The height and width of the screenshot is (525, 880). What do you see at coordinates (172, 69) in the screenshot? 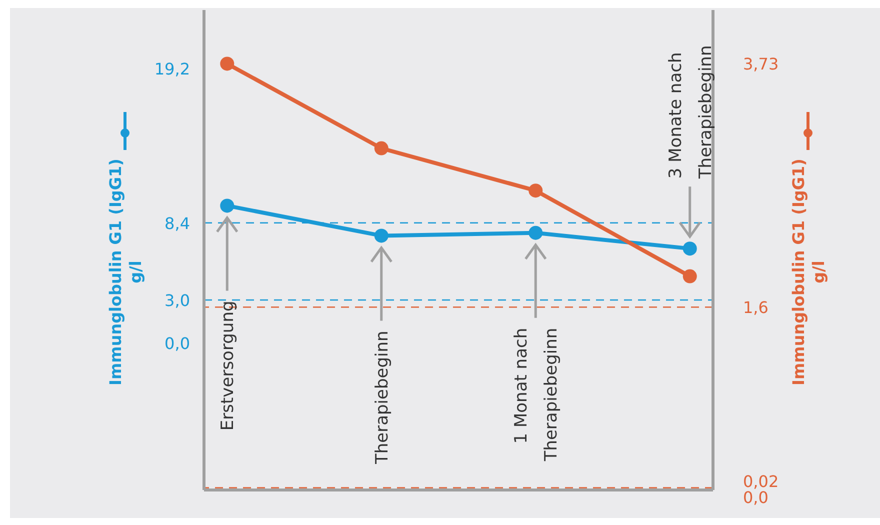
I see `y-tick-label: 19,2` at bounding box center [172, 69].